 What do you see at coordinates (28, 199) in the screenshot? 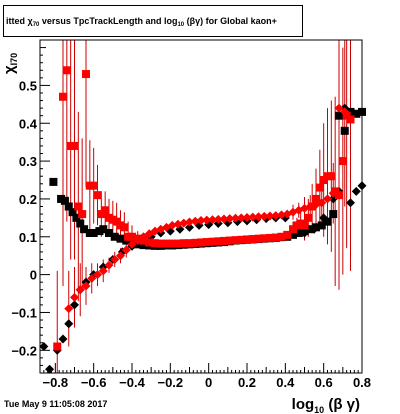
I see `y-tick-label: 0.2` at bounding box center [28, 199].